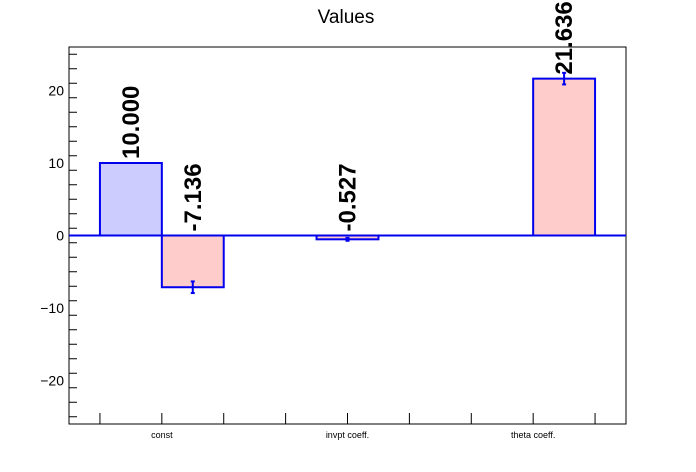 Image resolution: width=696 pixels, height=472 pixels. Describe the element at coordinates (56, 163) in the screenshot. I see `y-tick-label: 10` at that location.